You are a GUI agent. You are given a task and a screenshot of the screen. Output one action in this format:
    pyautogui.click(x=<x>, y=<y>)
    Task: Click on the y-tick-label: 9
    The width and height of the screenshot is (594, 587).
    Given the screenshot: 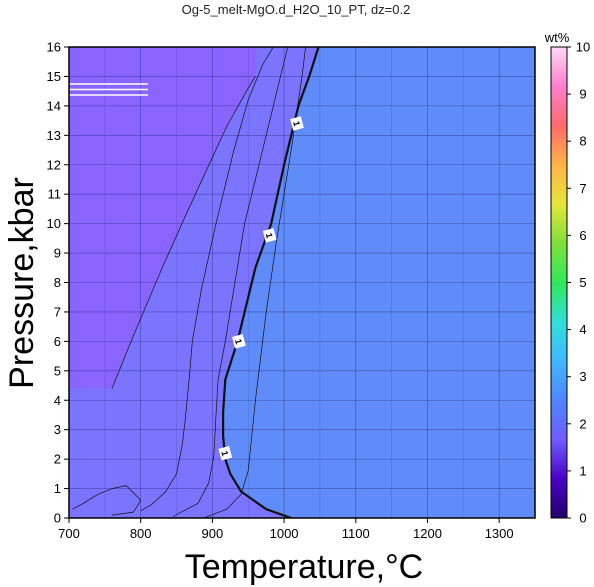 What is the action you would take?
    pyautogui.click(x=57, y=253)
    